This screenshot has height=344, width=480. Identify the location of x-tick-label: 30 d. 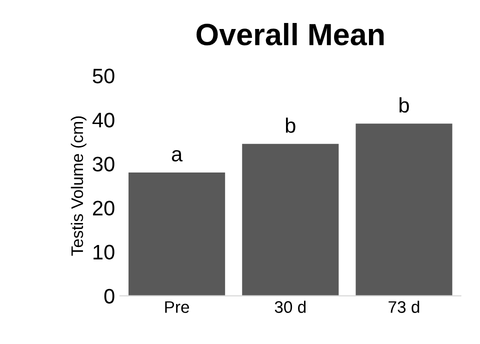
(290, 306).